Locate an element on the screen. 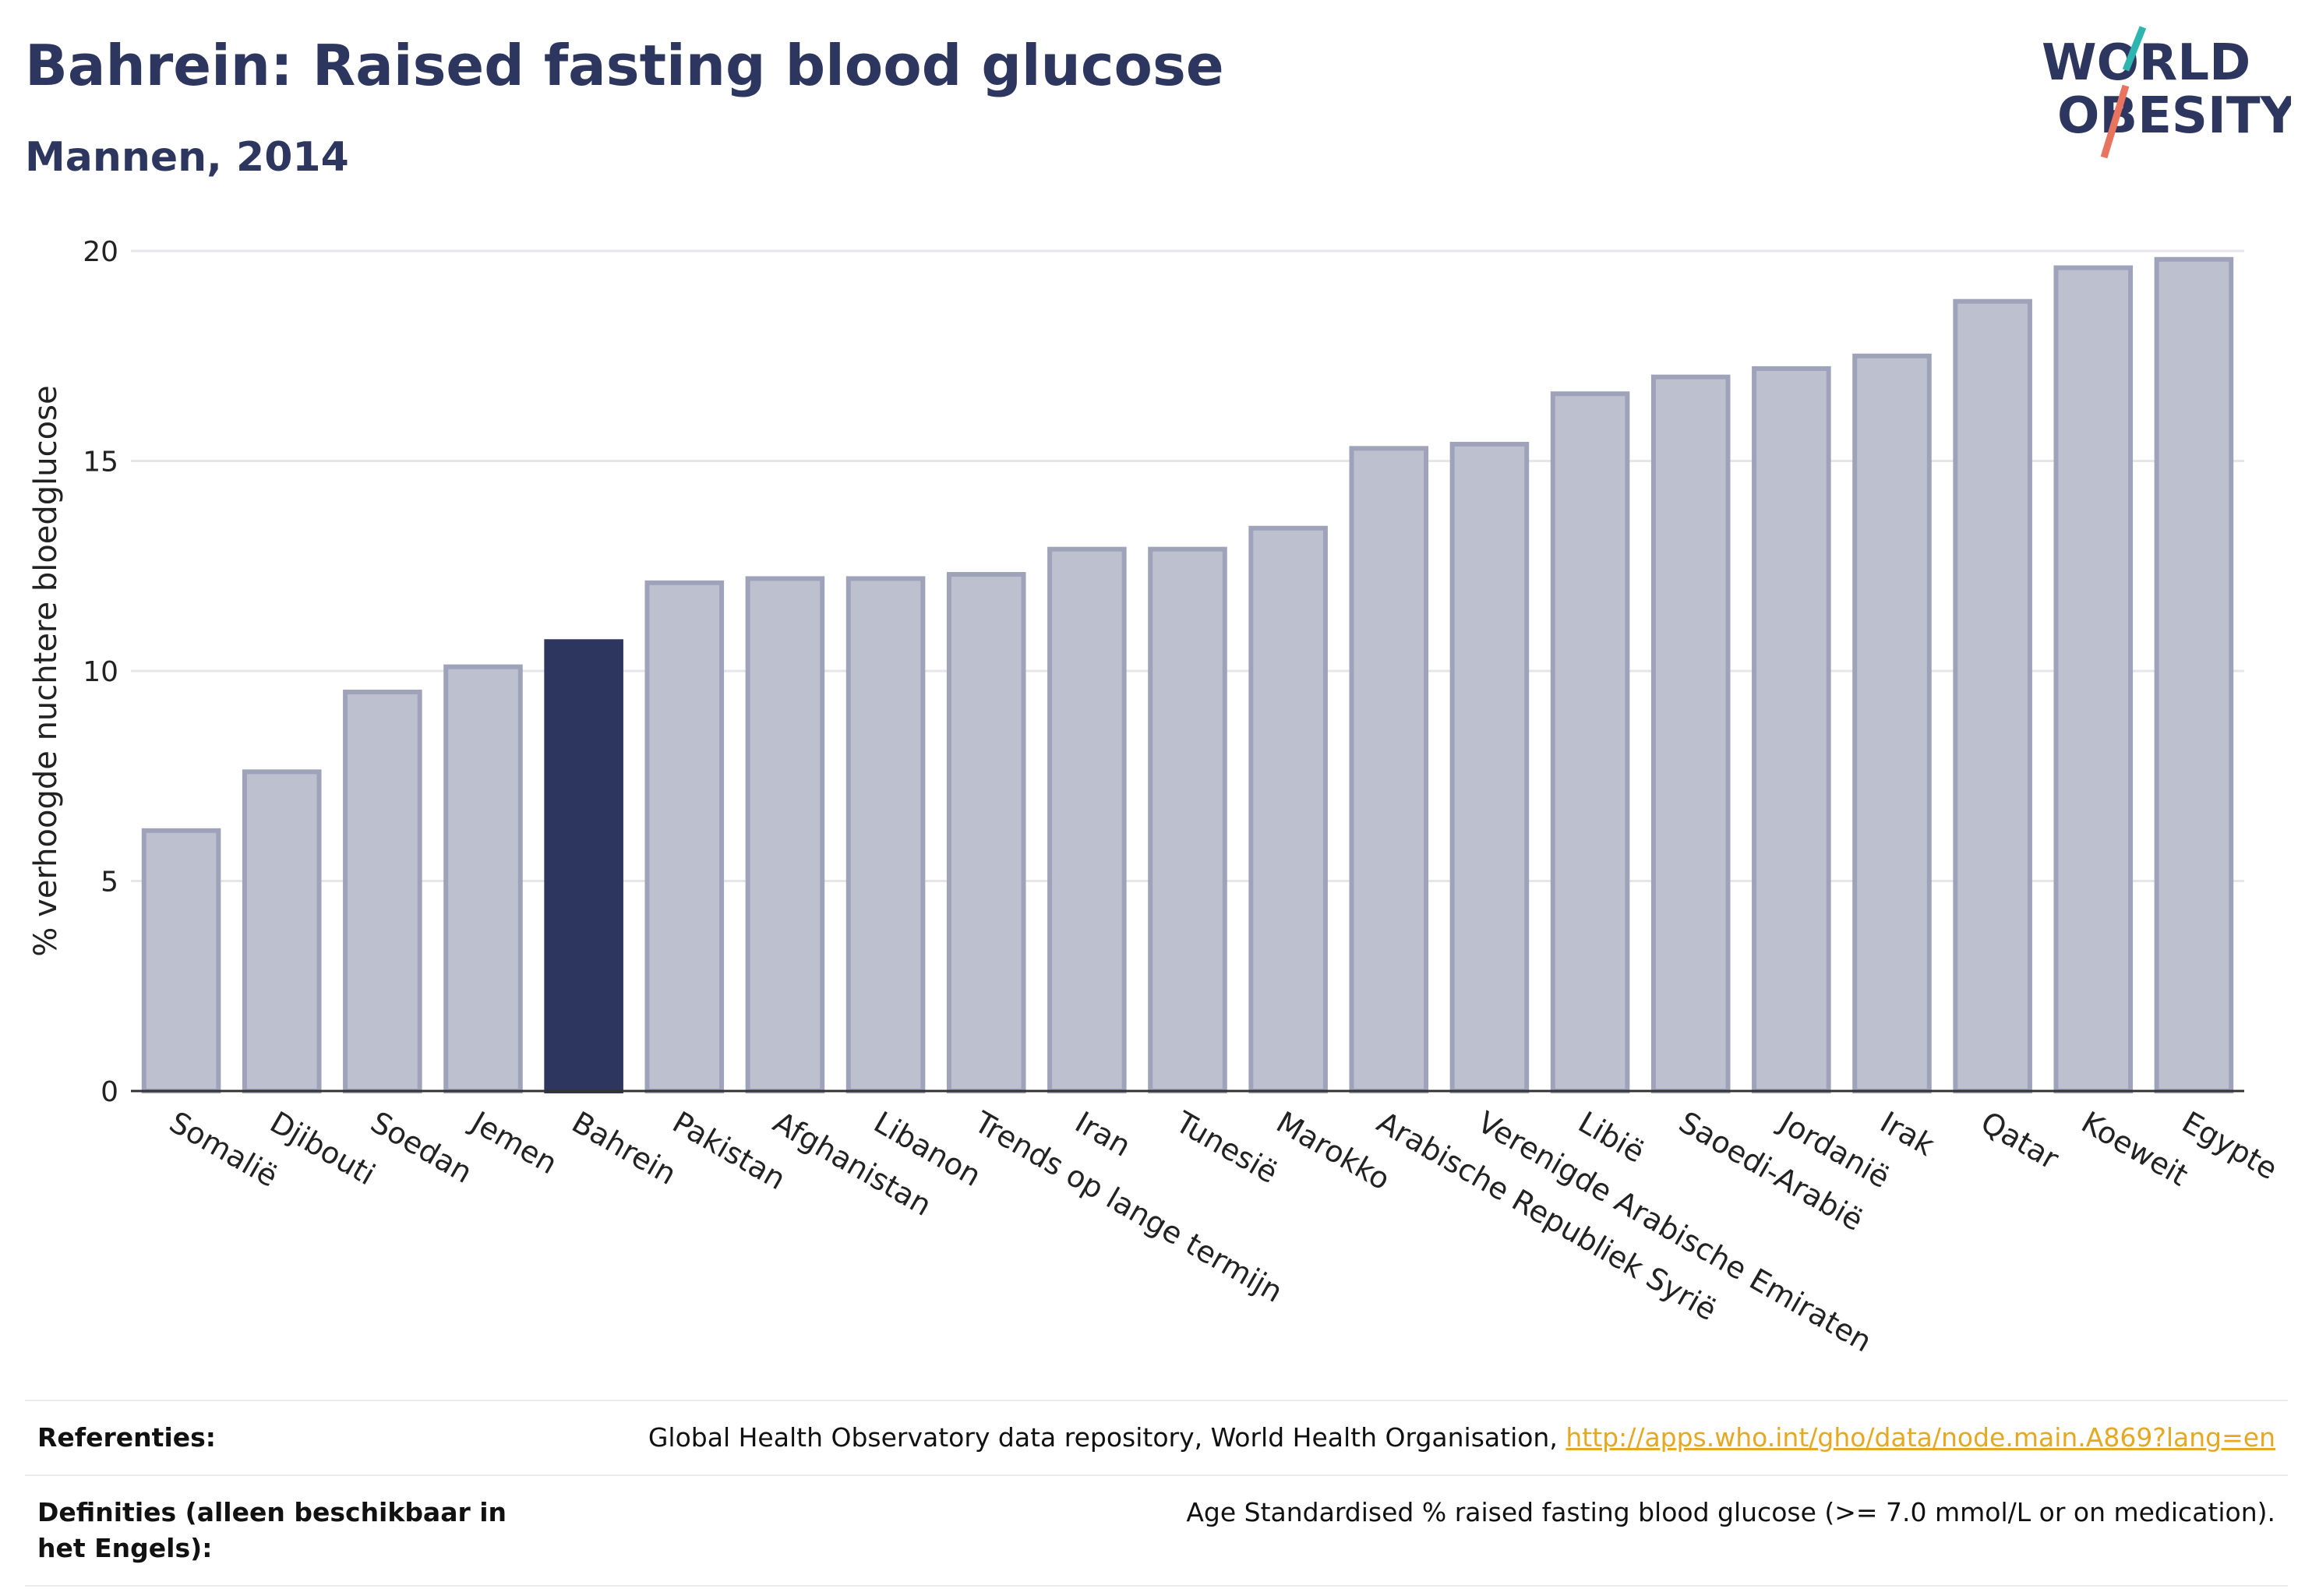 This screenshot has height=1596, width=2305. y-tick-label: 10 is located at coordinates (101, 672).